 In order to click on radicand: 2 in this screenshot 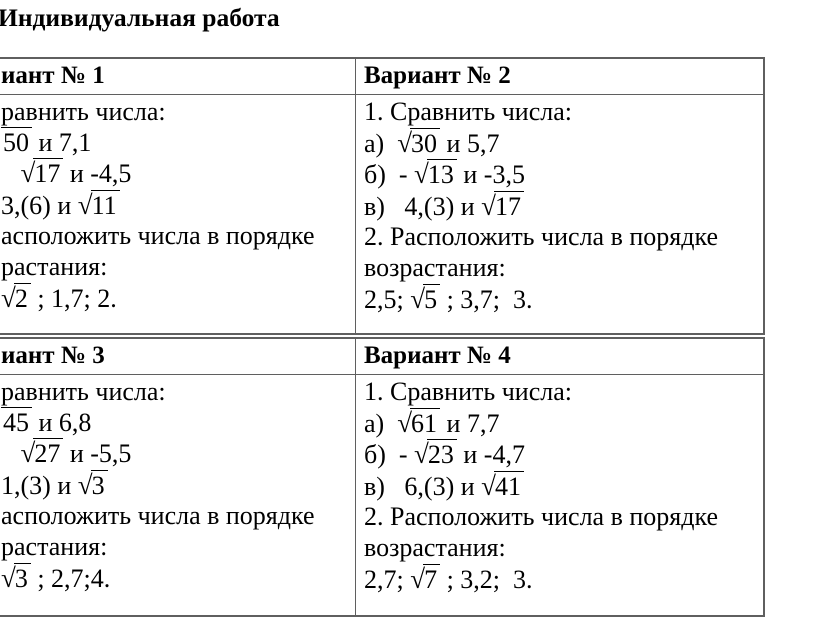, I will do `click(22, 297)`.